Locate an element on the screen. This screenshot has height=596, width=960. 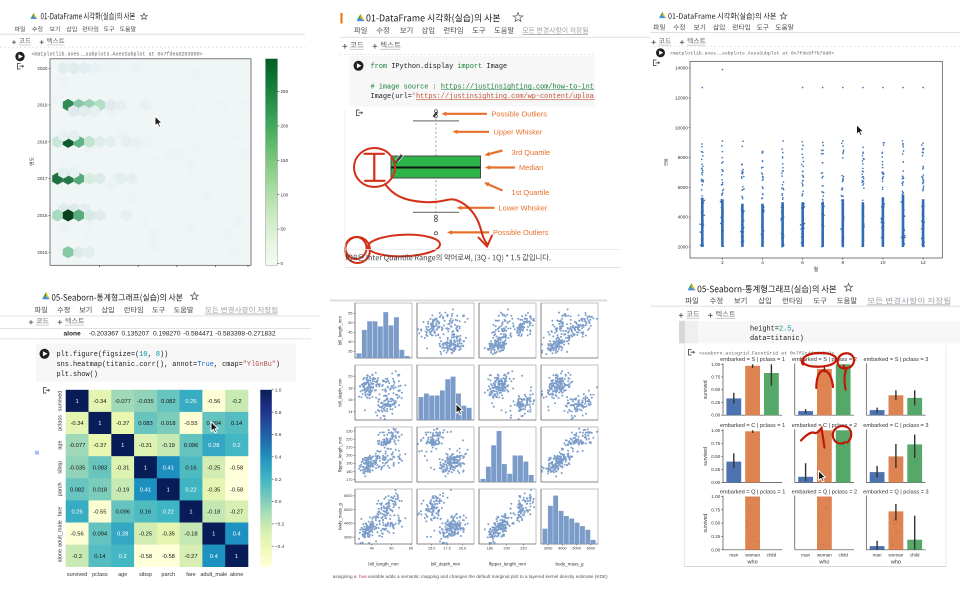
svg-text: 3000 is located at coordinates (548, 549).